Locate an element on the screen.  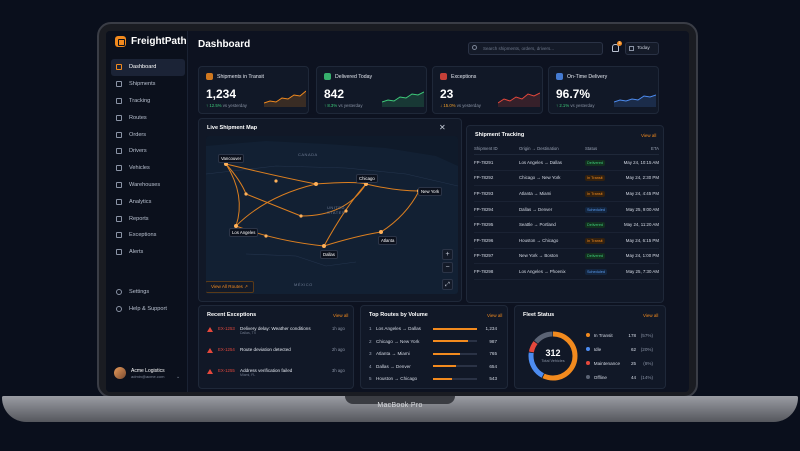
city-tag-dallas: Dallas is located at coordinates (329, 254).